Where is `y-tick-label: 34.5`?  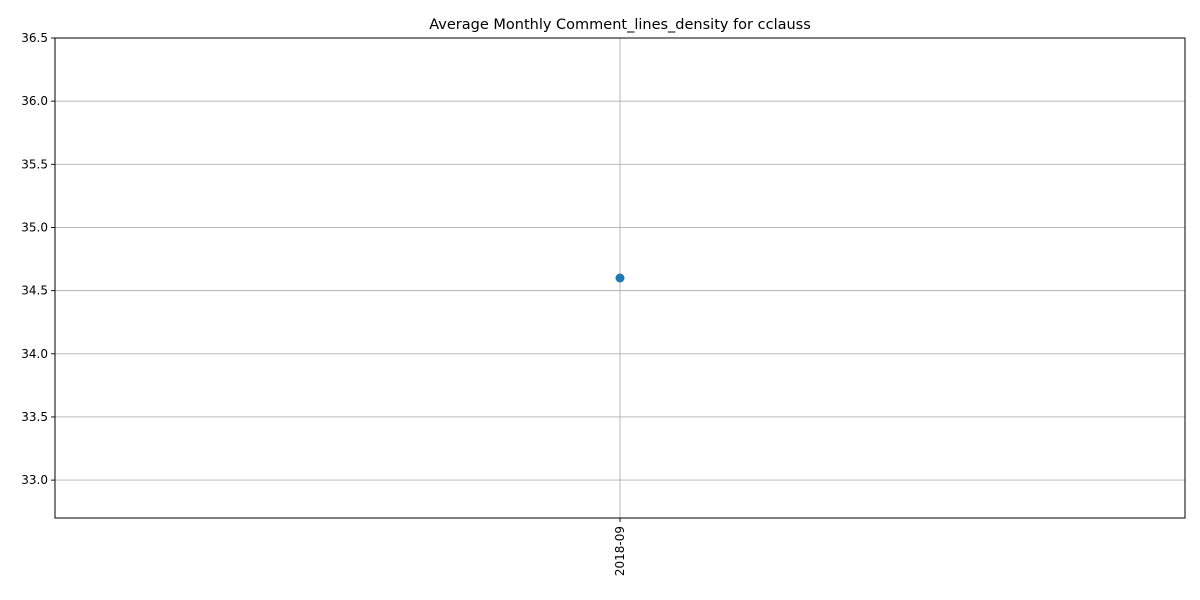 y-tick-label: 34.5 is located at coordinates (34, 291).